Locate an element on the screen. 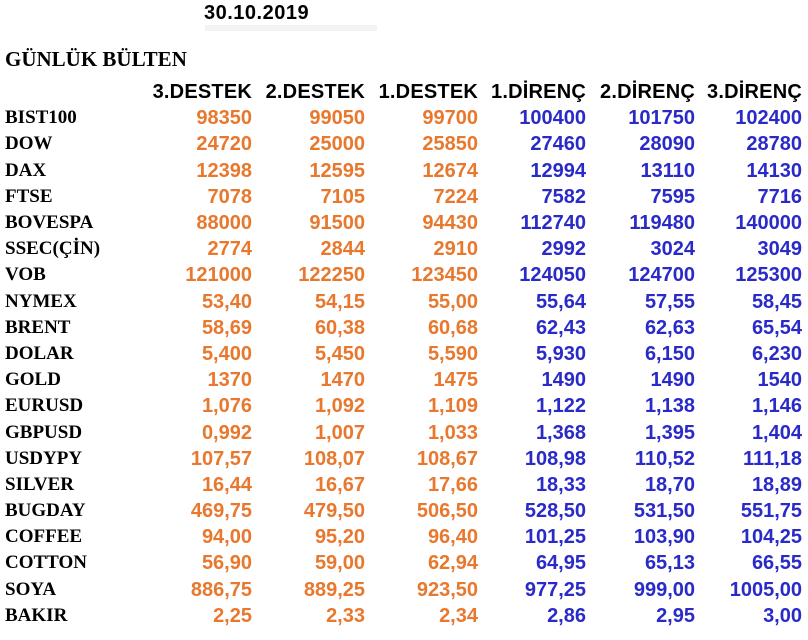 The width and height of the screenshot is (808, 640). table-row: EURUSD 1,076 1,092 1,109 1,122 1,138 1,146 is located at coordinates (401, 406).